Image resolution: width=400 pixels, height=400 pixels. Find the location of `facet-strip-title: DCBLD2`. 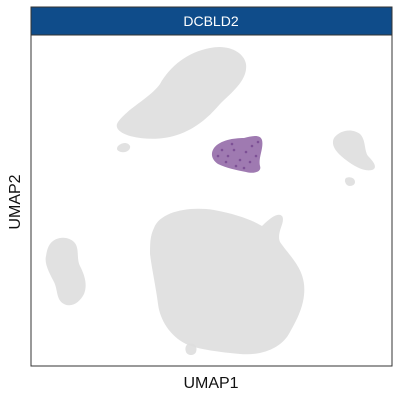

facet-strip-title: DCBLD2 is located at coordinates (210, 21).